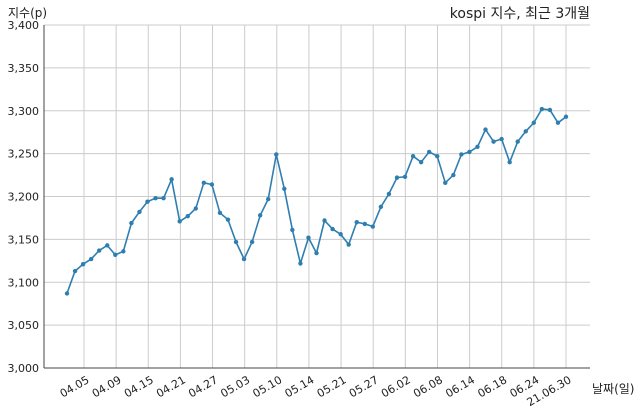 This screenshot has height=418, width=640. Describe the element at coordinates (235, 386) in the screenshot. I see `x-tick-label: 05.03` at that location.